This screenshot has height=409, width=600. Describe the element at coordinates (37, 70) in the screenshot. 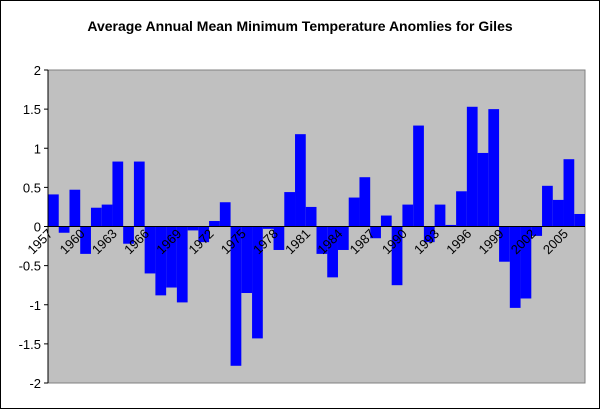

I see `y-tick-label: 2` at that location.